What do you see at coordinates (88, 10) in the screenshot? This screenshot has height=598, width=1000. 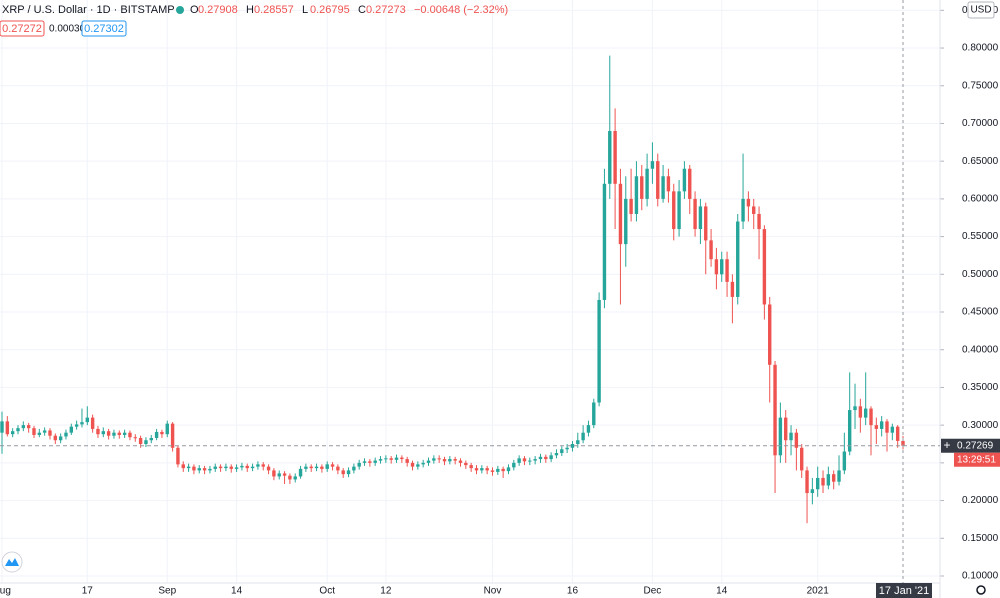 I see `symbol-title: XRP / U.S. Dollar · 1D · BITSTAMP` at bounding box center [88, 10].